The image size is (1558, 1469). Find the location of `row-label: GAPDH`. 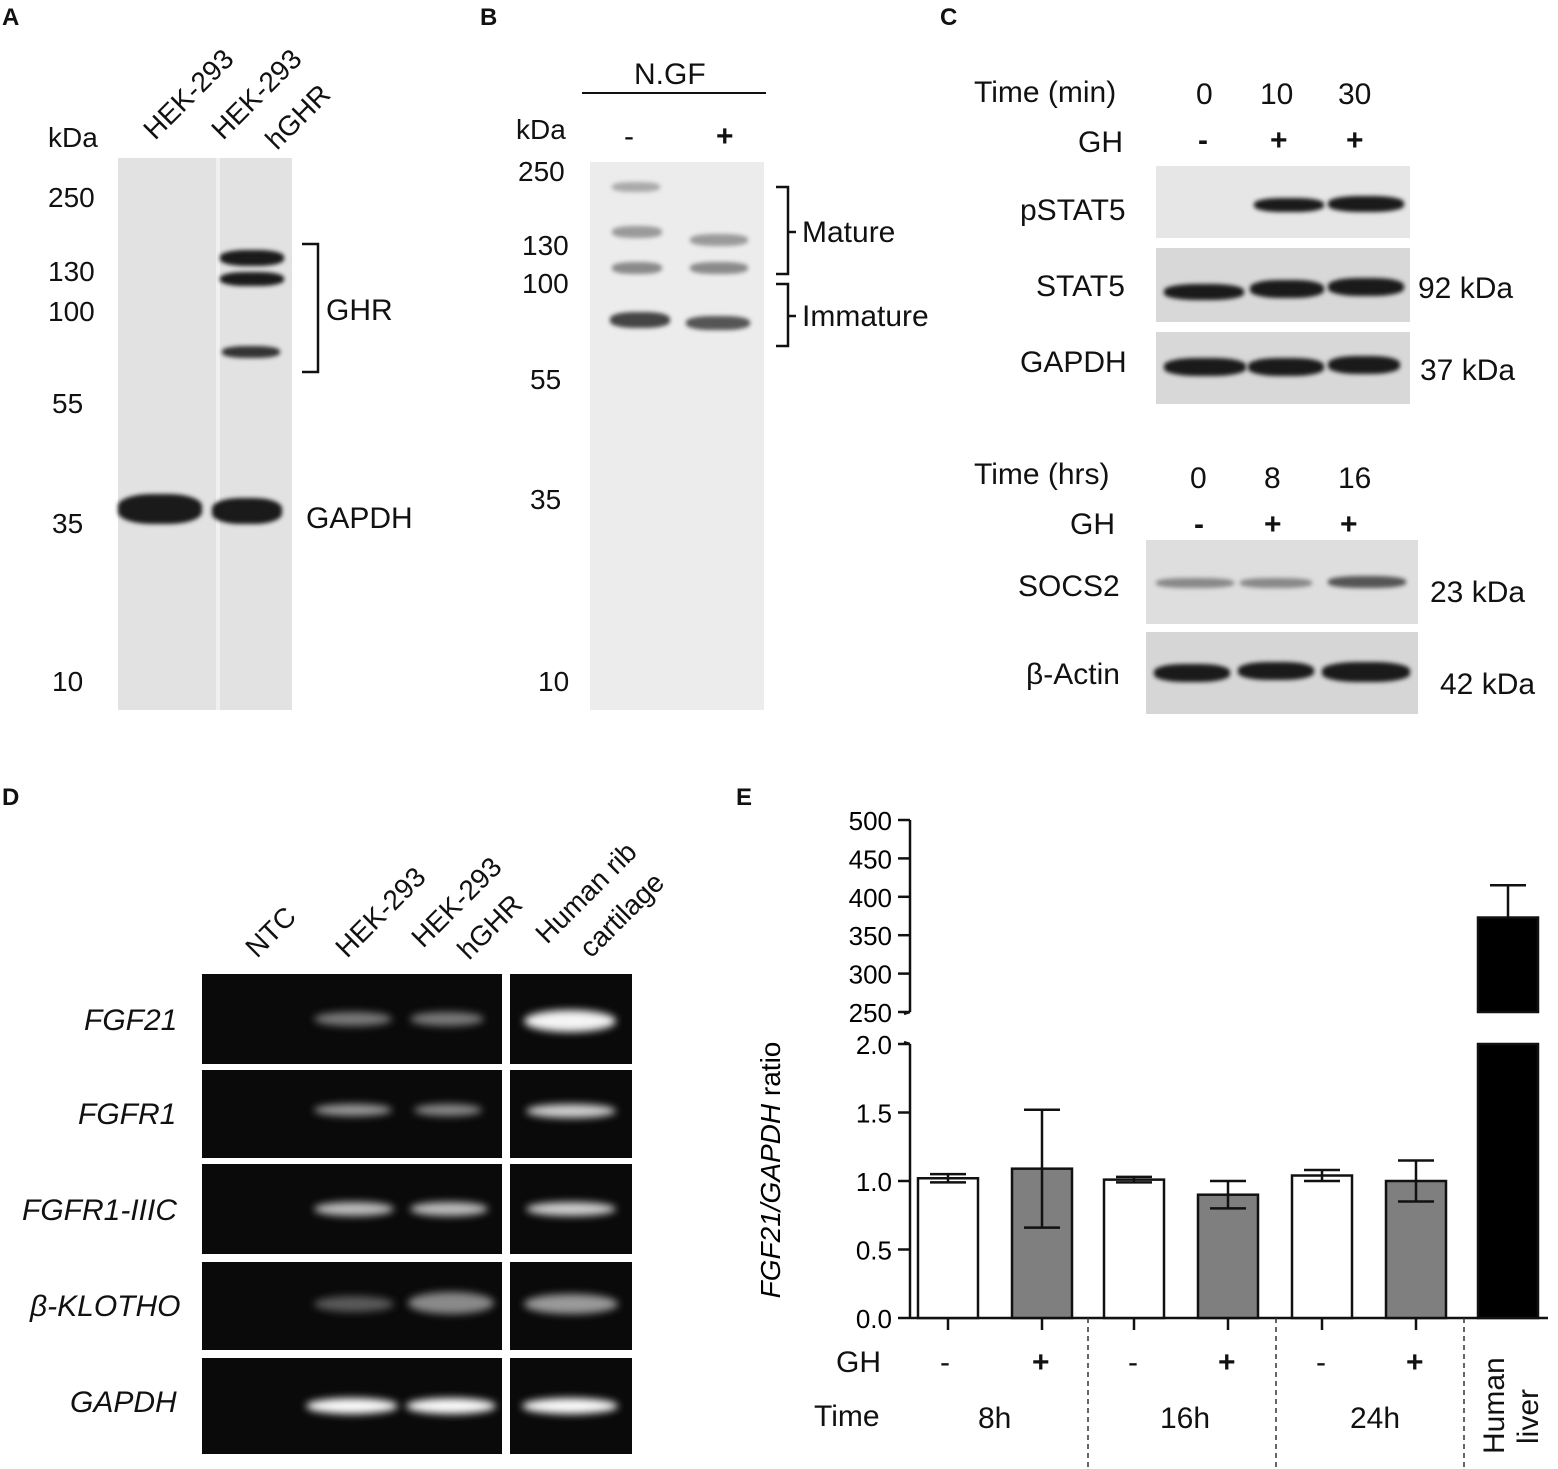

row-label: GAPDH is located at coordinates (1073, 362).